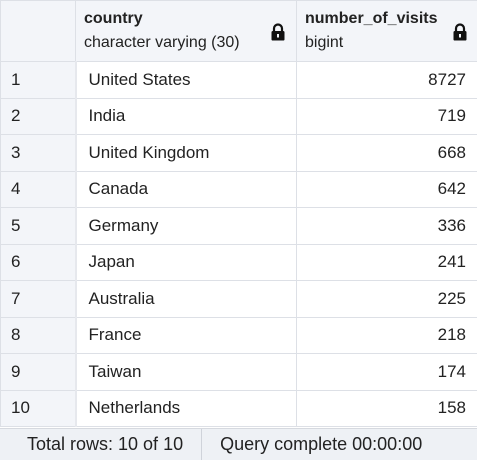 This screenshot has width=477, height=460. Describe the element at coordinates (162, 42) in the screenshot. I see `column-type: character varying (30)` at that location.